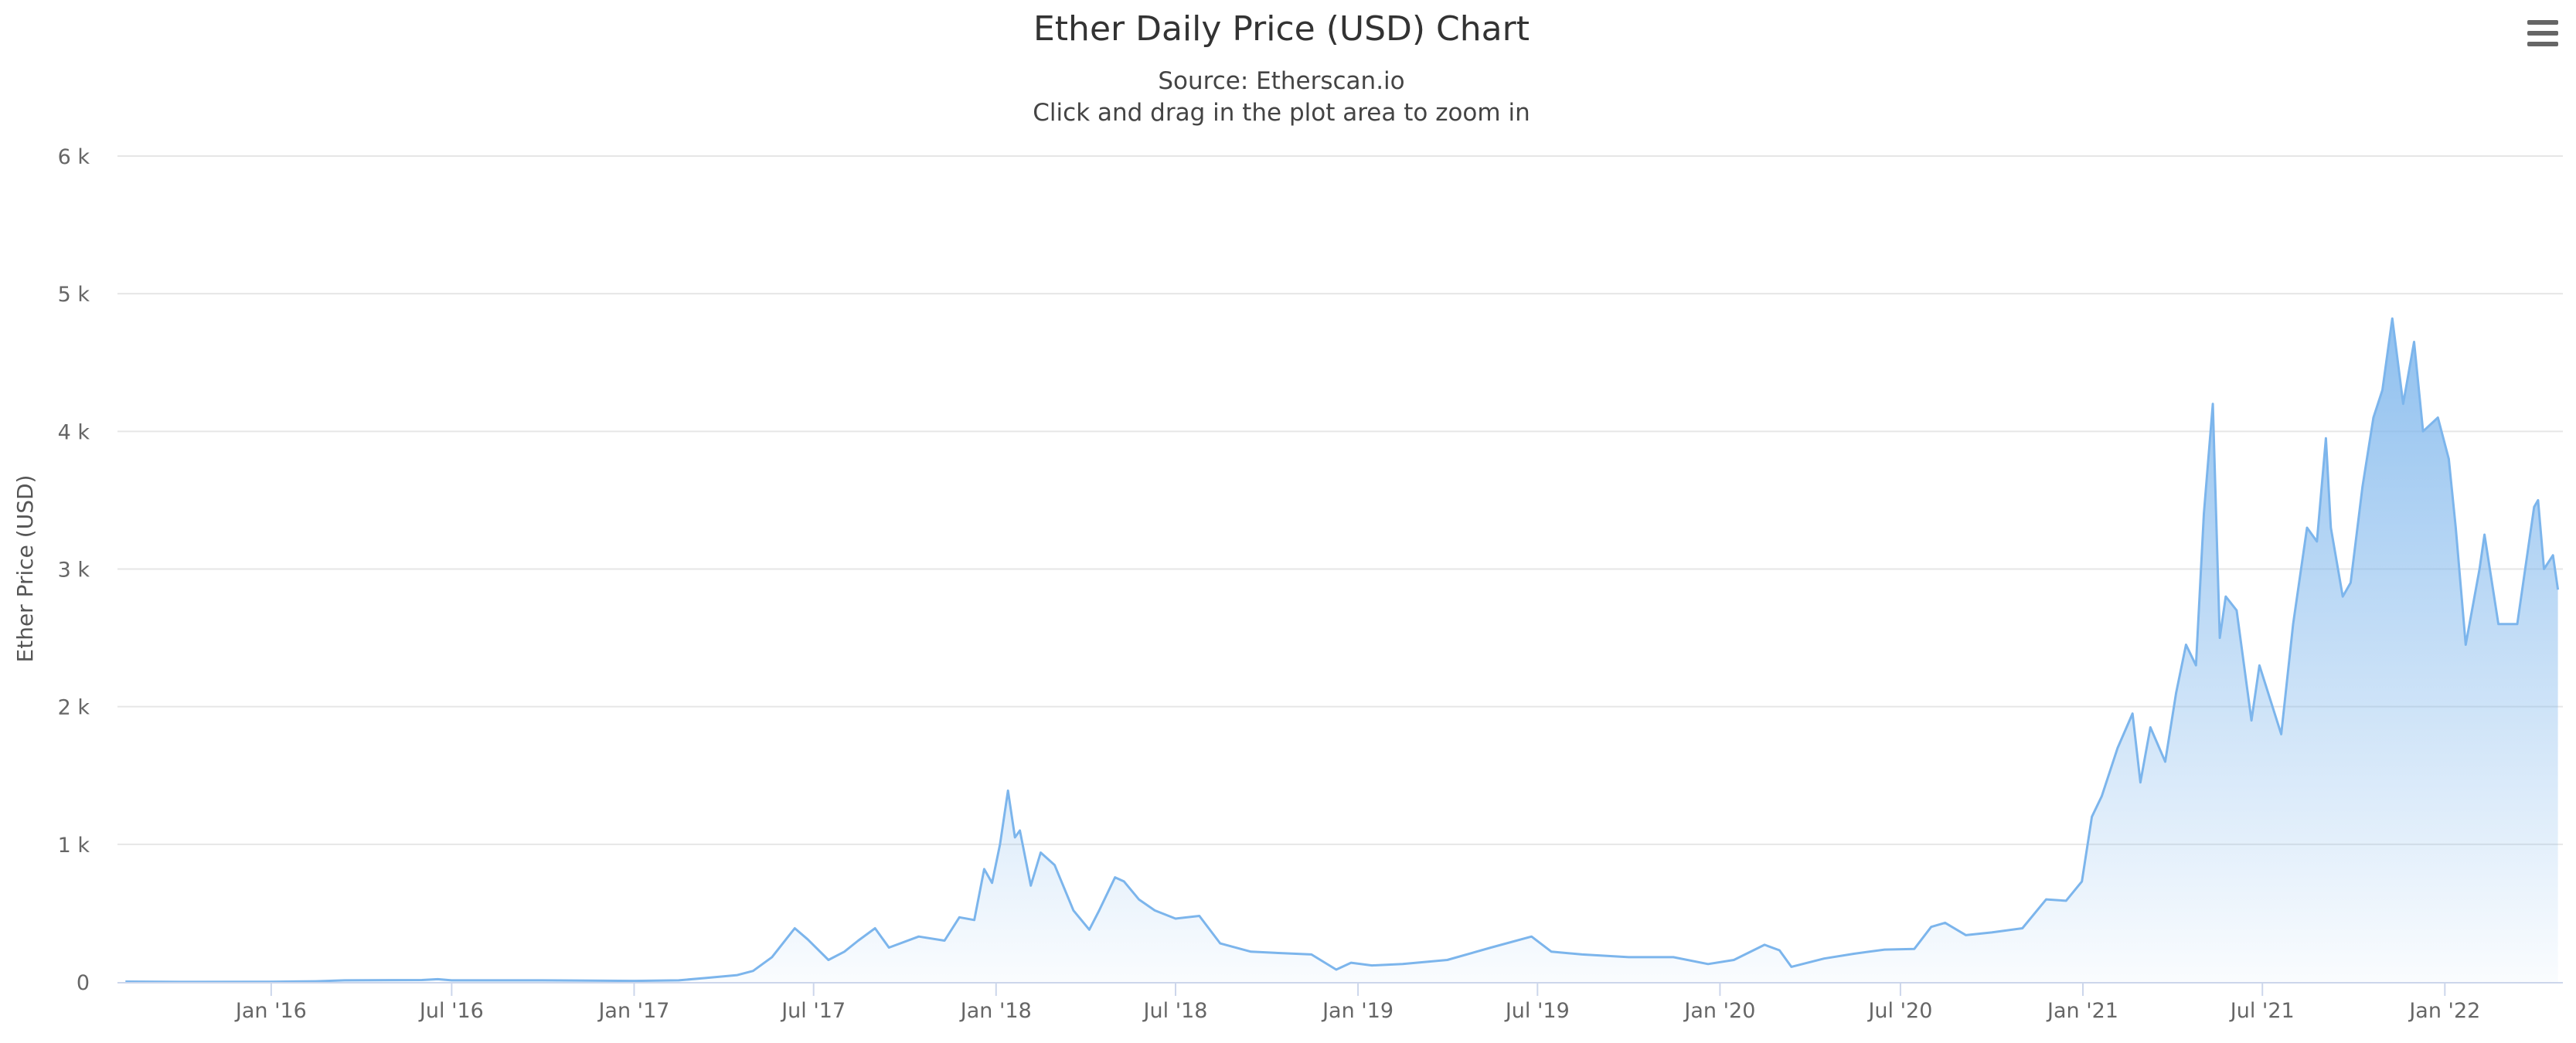  What do you see at coordinates (1357, 1011) in the screenshot?
I see `x-tick-label: Jan '19` at bounding box center [1357, 1011].